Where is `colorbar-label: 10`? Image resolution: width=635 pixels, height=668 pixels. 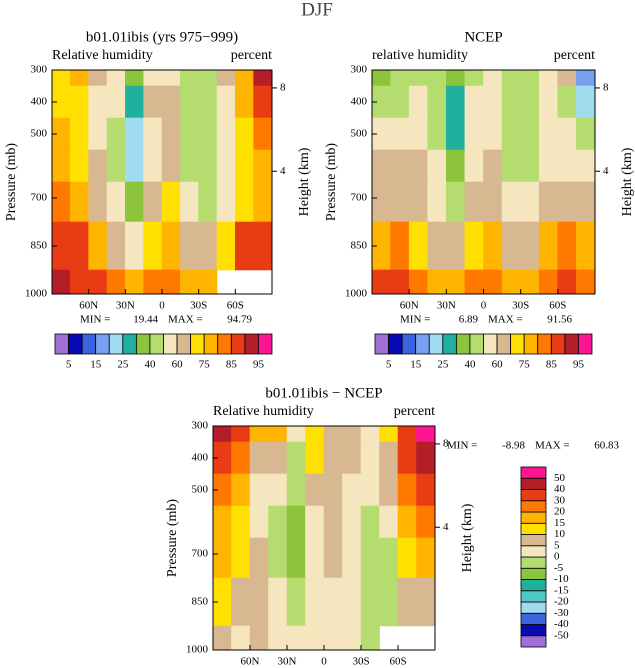 colorbar-label: 10 is located at coordinates (560, 534).